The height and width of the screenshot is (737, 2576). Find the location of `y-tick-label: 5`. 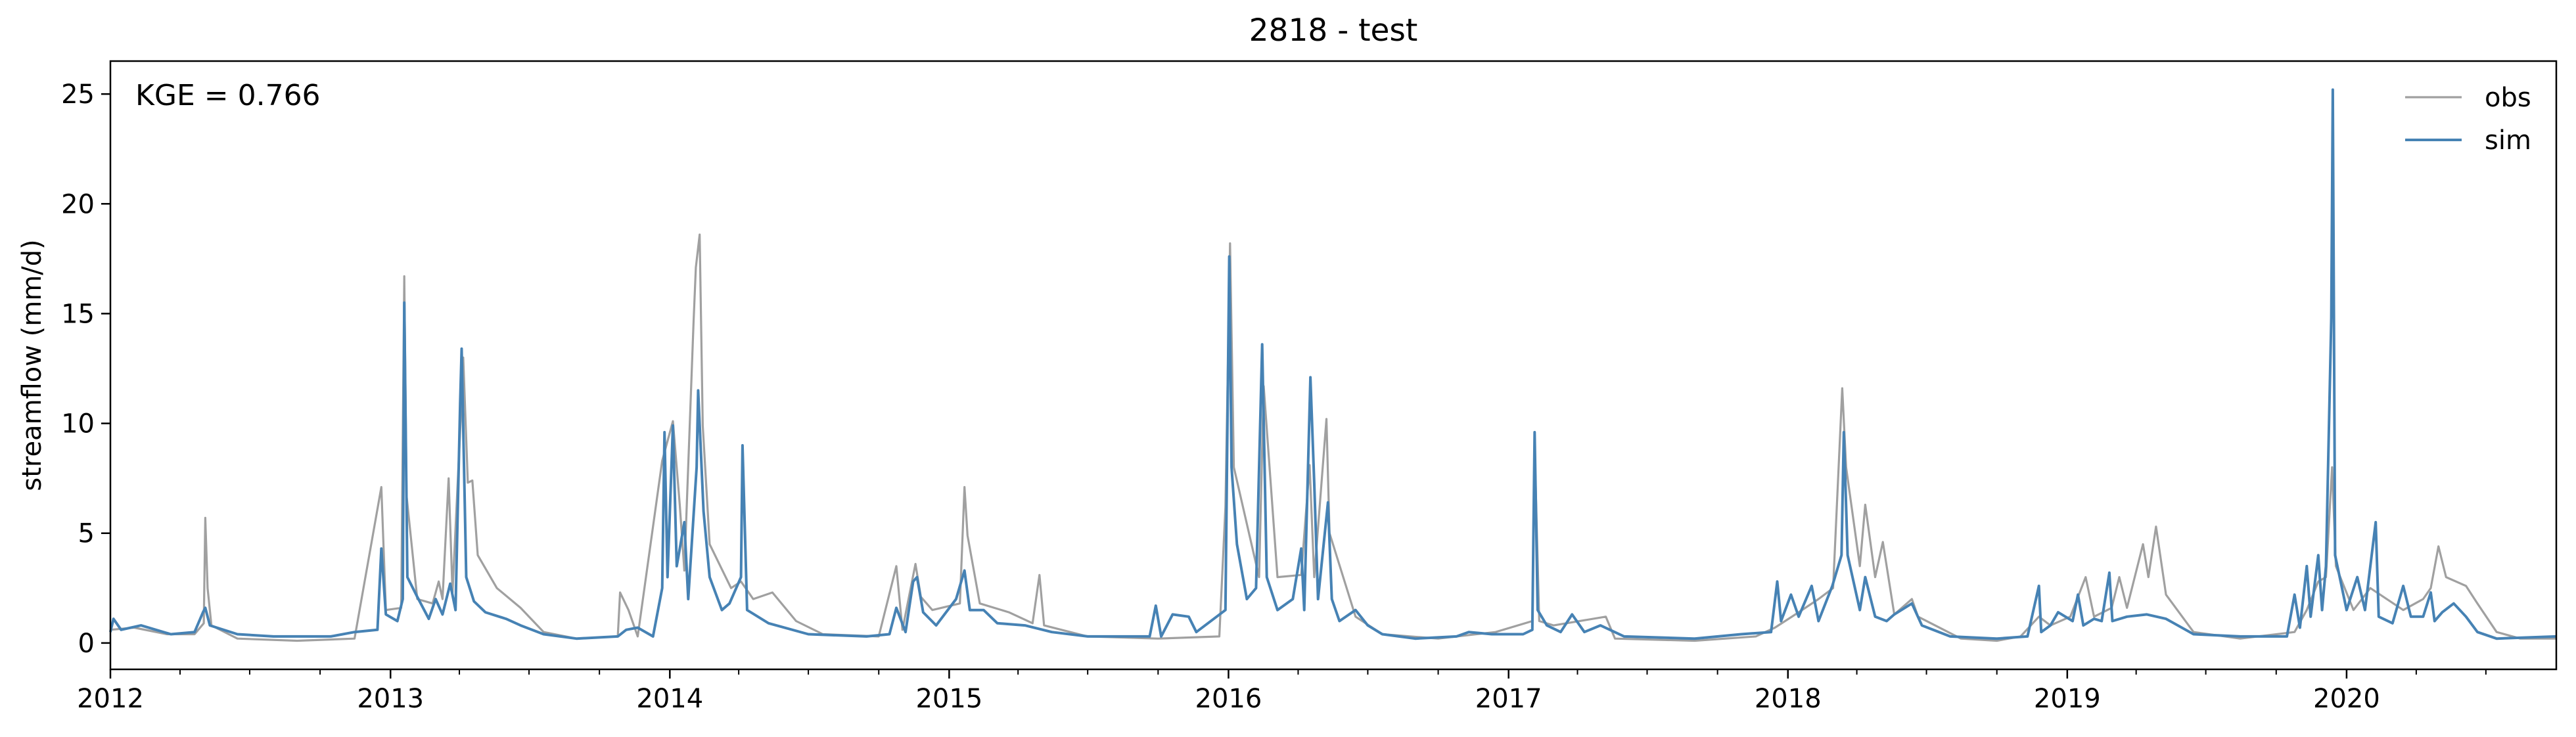

y-tick-label: 5 is located at coordinates (87, 534).